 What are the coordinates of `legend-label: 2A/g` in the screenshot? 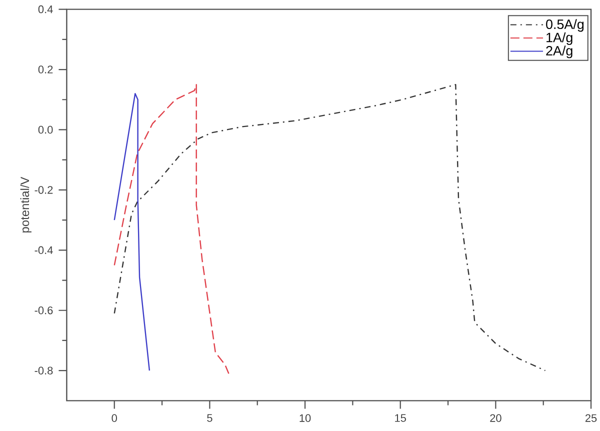 It's located at (559, 52).